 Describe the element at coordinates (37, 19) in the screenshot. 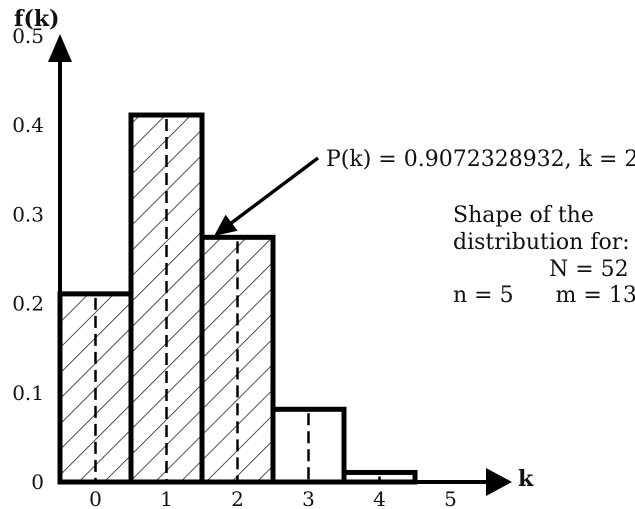

I see `y-axis-title: f(k)` at that location.